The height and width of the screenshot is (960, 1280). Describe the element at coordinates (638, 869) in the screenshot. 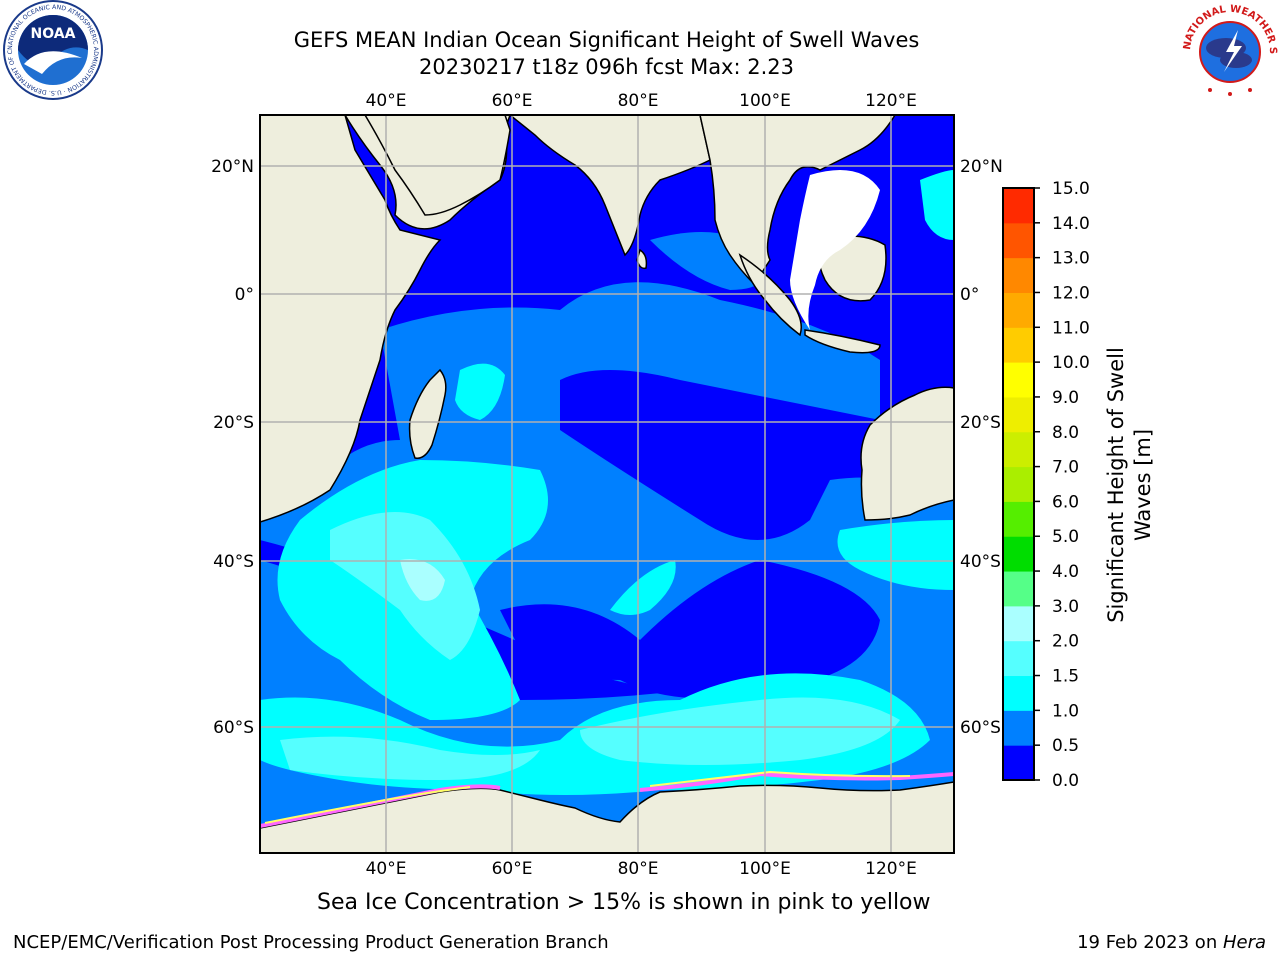

I see `lon-label-bottom: 80°E` at that location.